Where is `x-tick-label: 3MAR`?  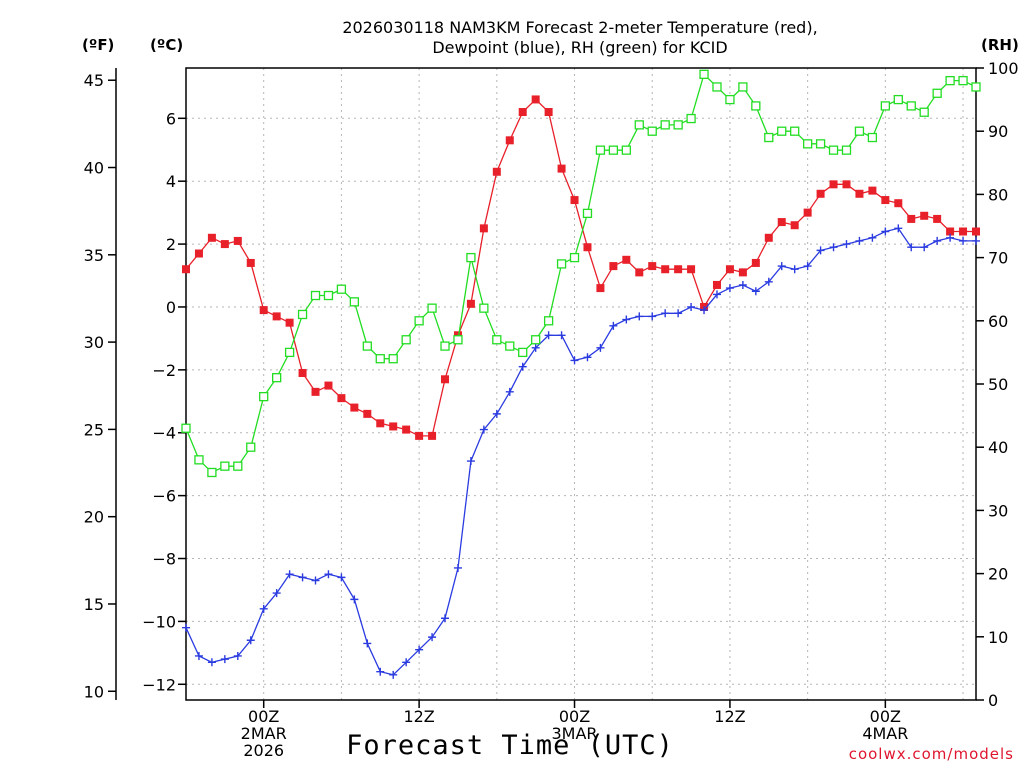 x-tick-label: 3MAR is located at coordinates (575, 733).